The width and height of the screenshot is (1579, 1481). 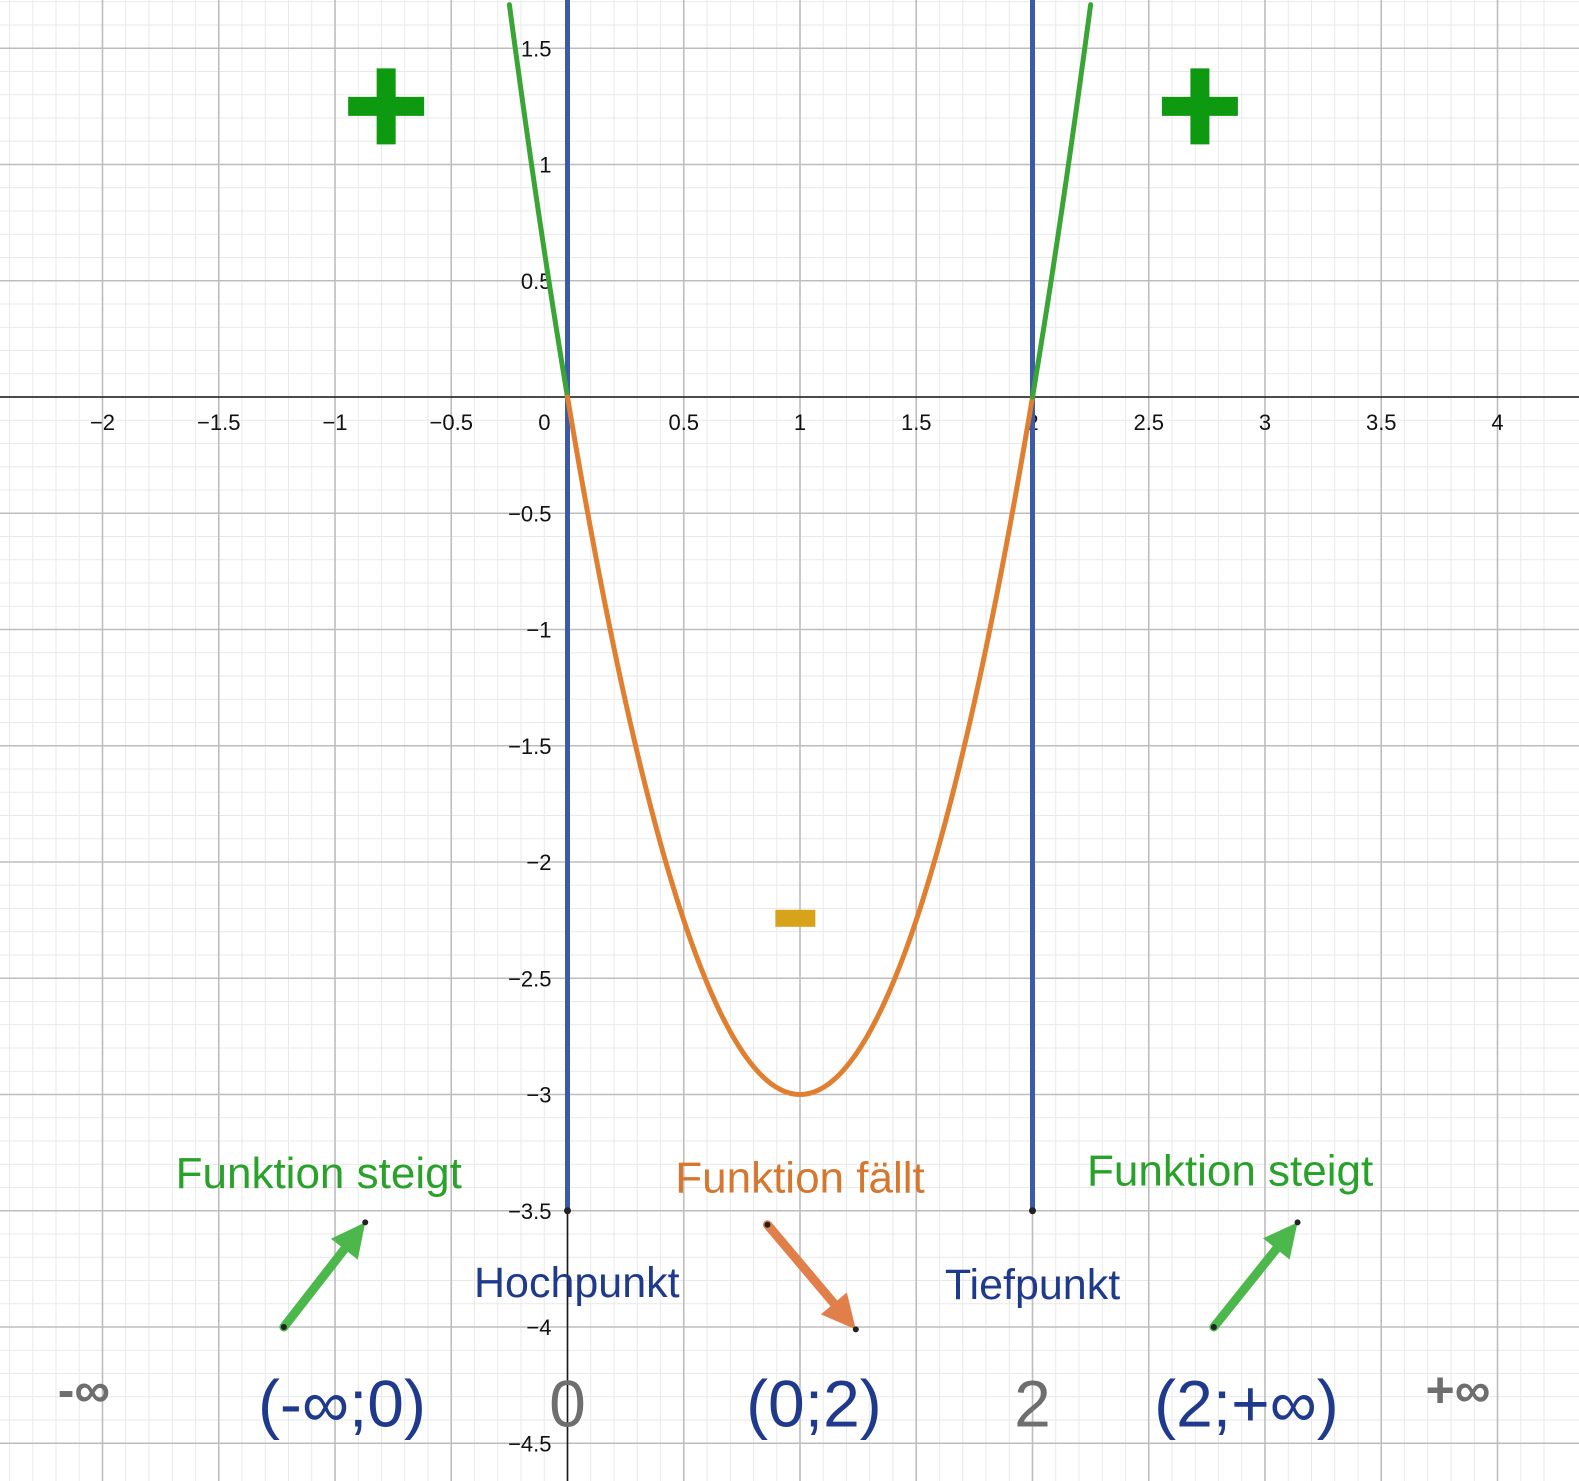 What do you see at coordinates (544, 422) in the screenshot?
I see `x-tick-label: 0` at bounding box center [544, 422].